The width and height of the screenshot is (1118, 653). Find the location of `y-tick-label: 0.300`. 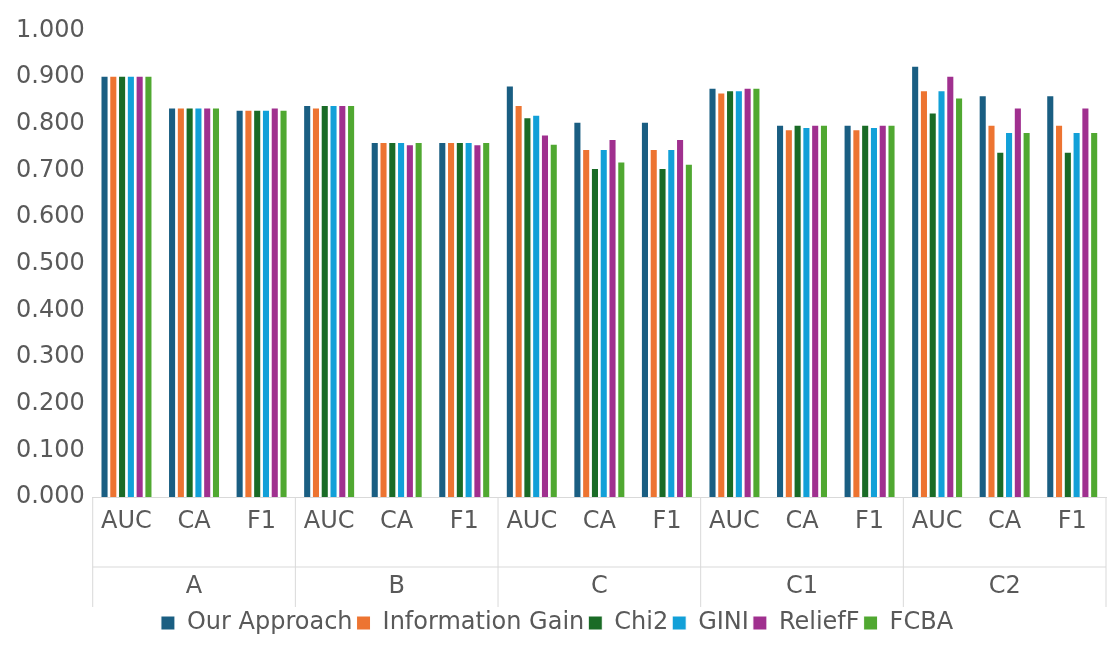

y-tick-label: 0.300 is located at coordinates (50, 355).